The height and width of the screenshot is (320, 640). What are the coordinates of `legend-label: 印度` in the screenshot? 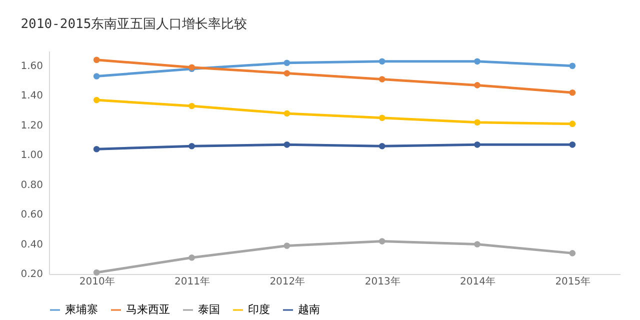 It's located at (259, 309).